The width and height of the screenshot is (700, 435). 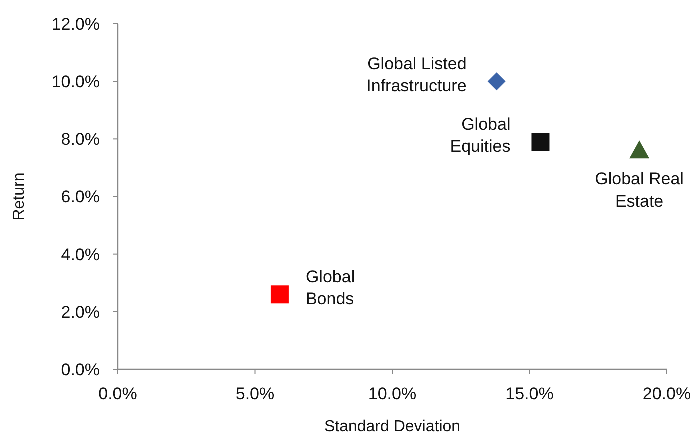 I want to click on x-tick-label: 0.0%, so click(x=118, y=394).